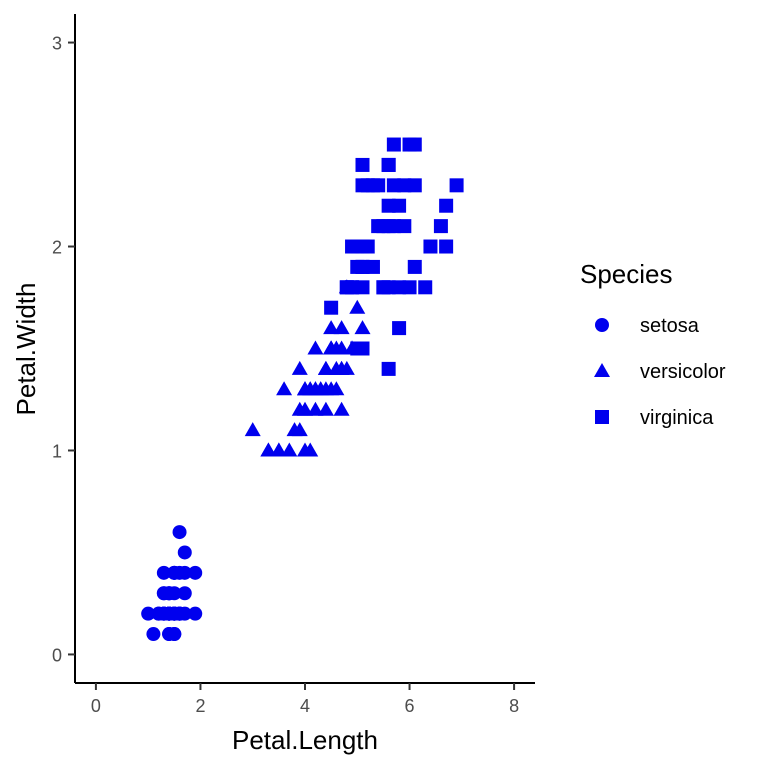 This screenshot has width=768, height=768. I want to click on y-tick-label: 1, so click(57, 451).